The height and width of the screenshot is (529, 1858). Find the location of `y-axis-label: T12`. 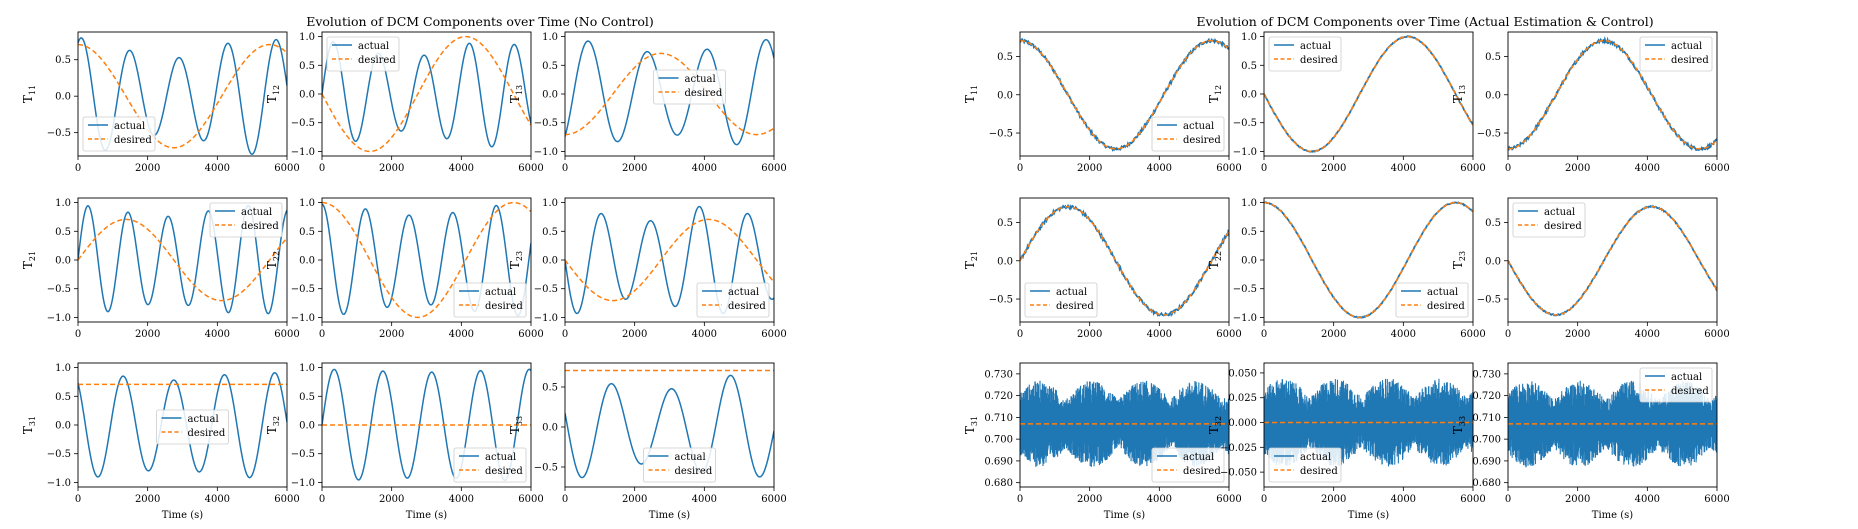

y-axis-label: T12 is located at coordinates (1215, 94).